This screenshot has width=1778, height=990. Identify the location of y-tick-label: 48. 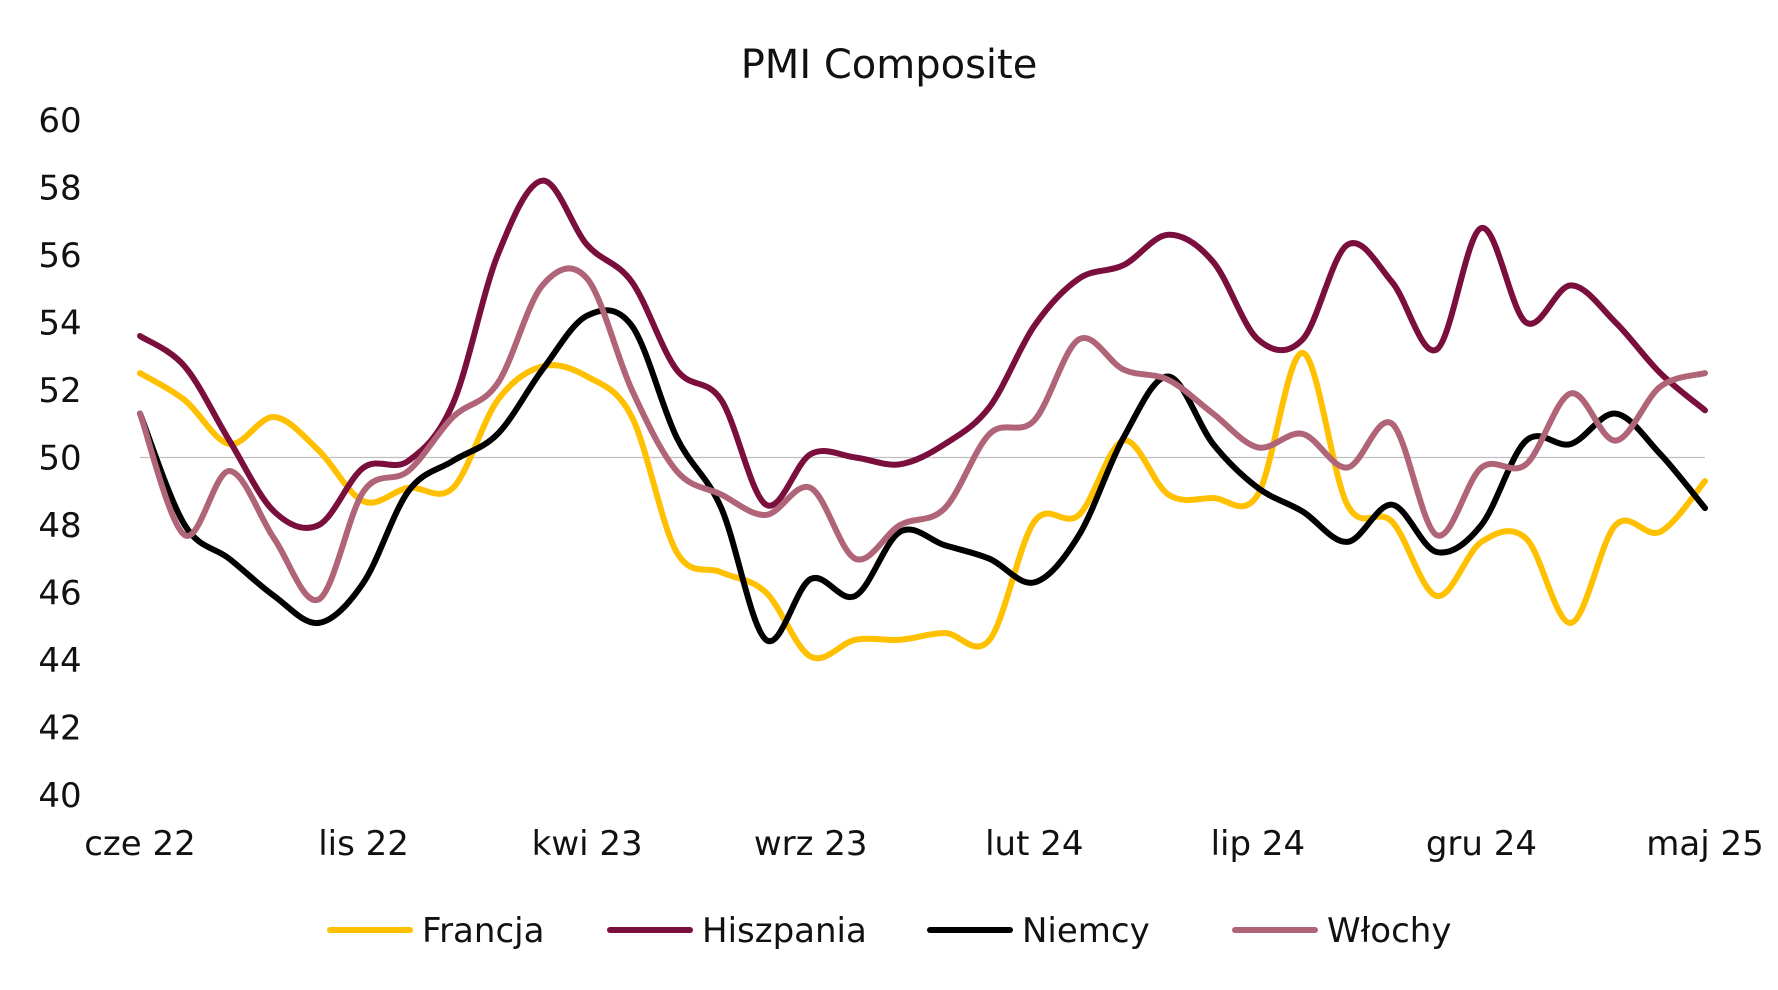
(59, 526).